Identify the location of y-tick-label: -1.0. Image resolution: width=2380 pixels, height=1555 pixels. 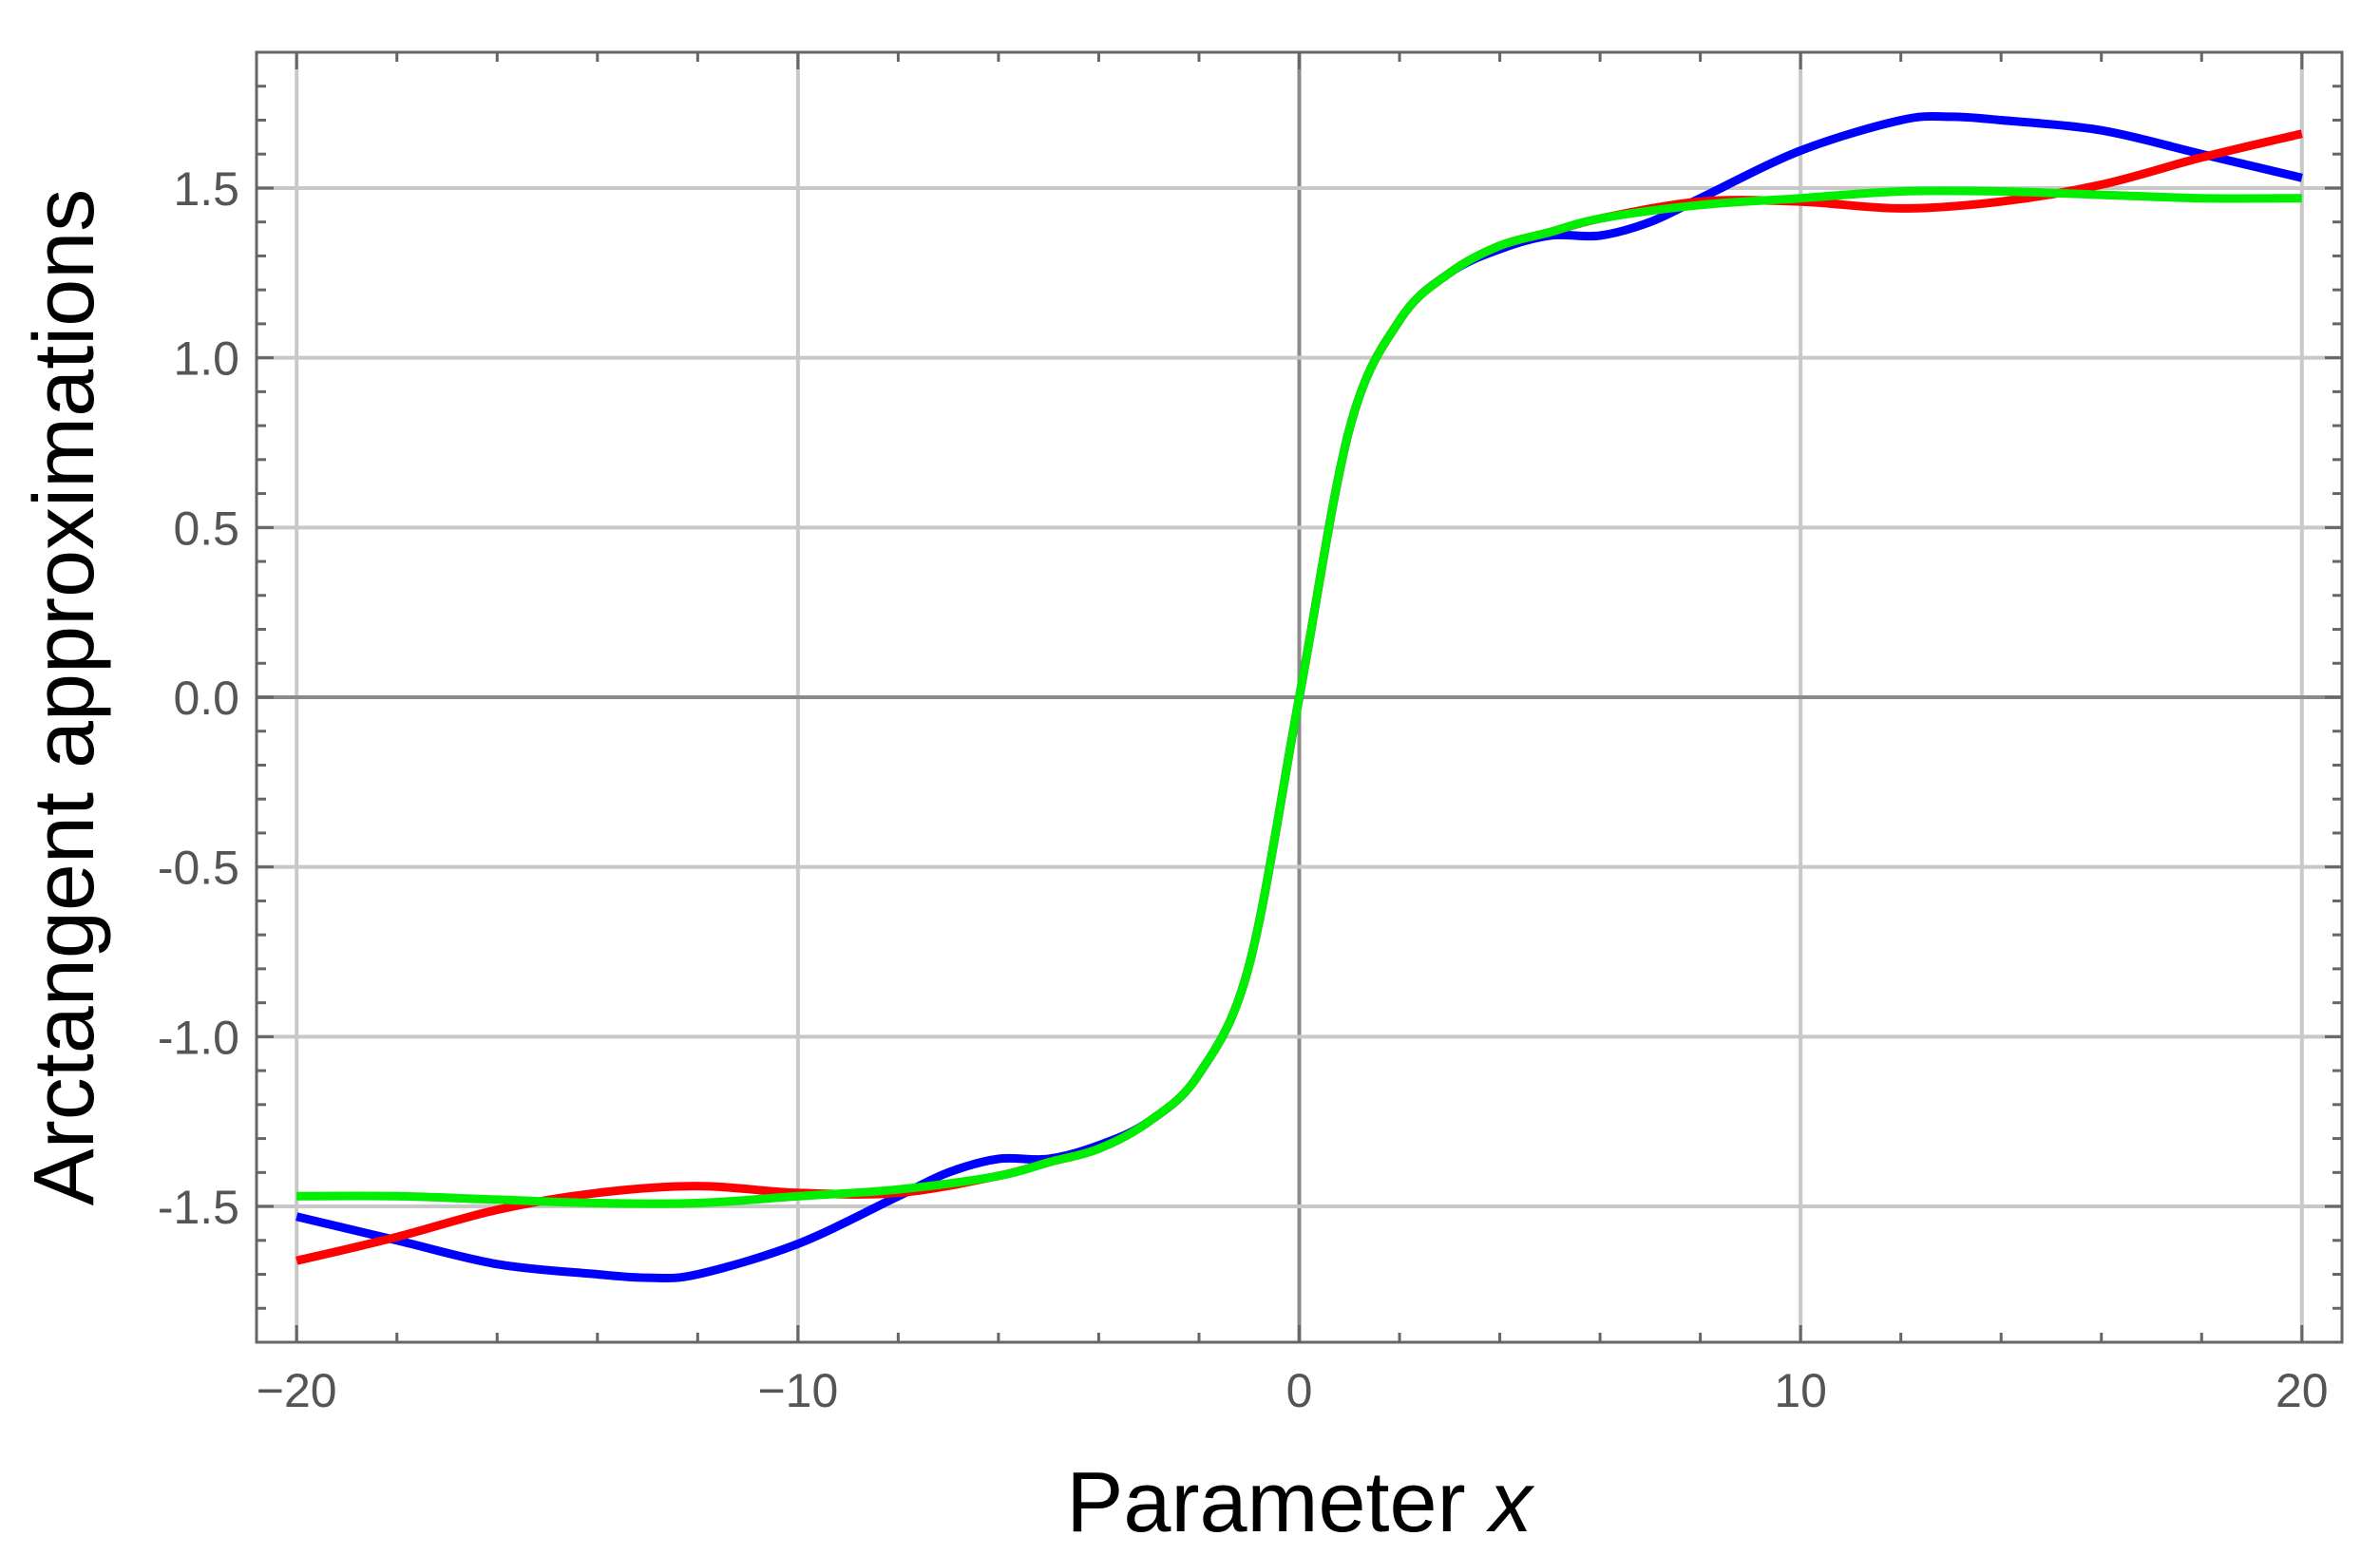
(198, 1037).